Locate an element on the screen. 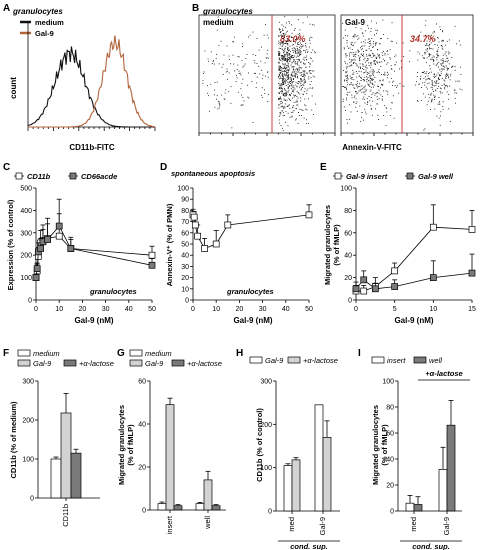 This screenshot has width=480, height=550. panel-H-ylabel: CD11b (% of control) is located at coordinates (259, 445).